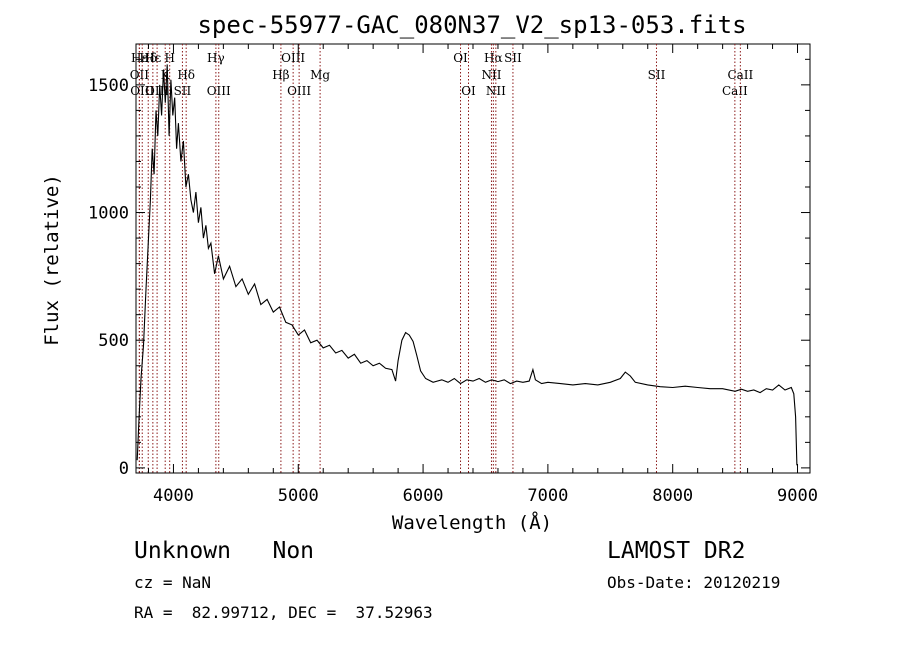 The width and height of the screenshot is (900, 649). Describe the element at coordinates (186, 75) in the screenshot. I see `line-label: Hδ` at that location.